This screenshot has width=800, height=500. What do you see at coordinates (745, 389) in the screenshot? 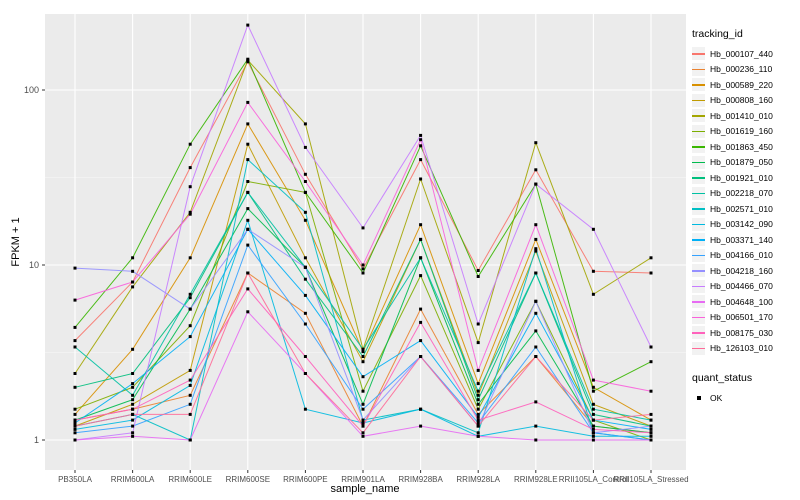
I see `quant-status-block: quant_status OK` at bounding box center [745, 389].